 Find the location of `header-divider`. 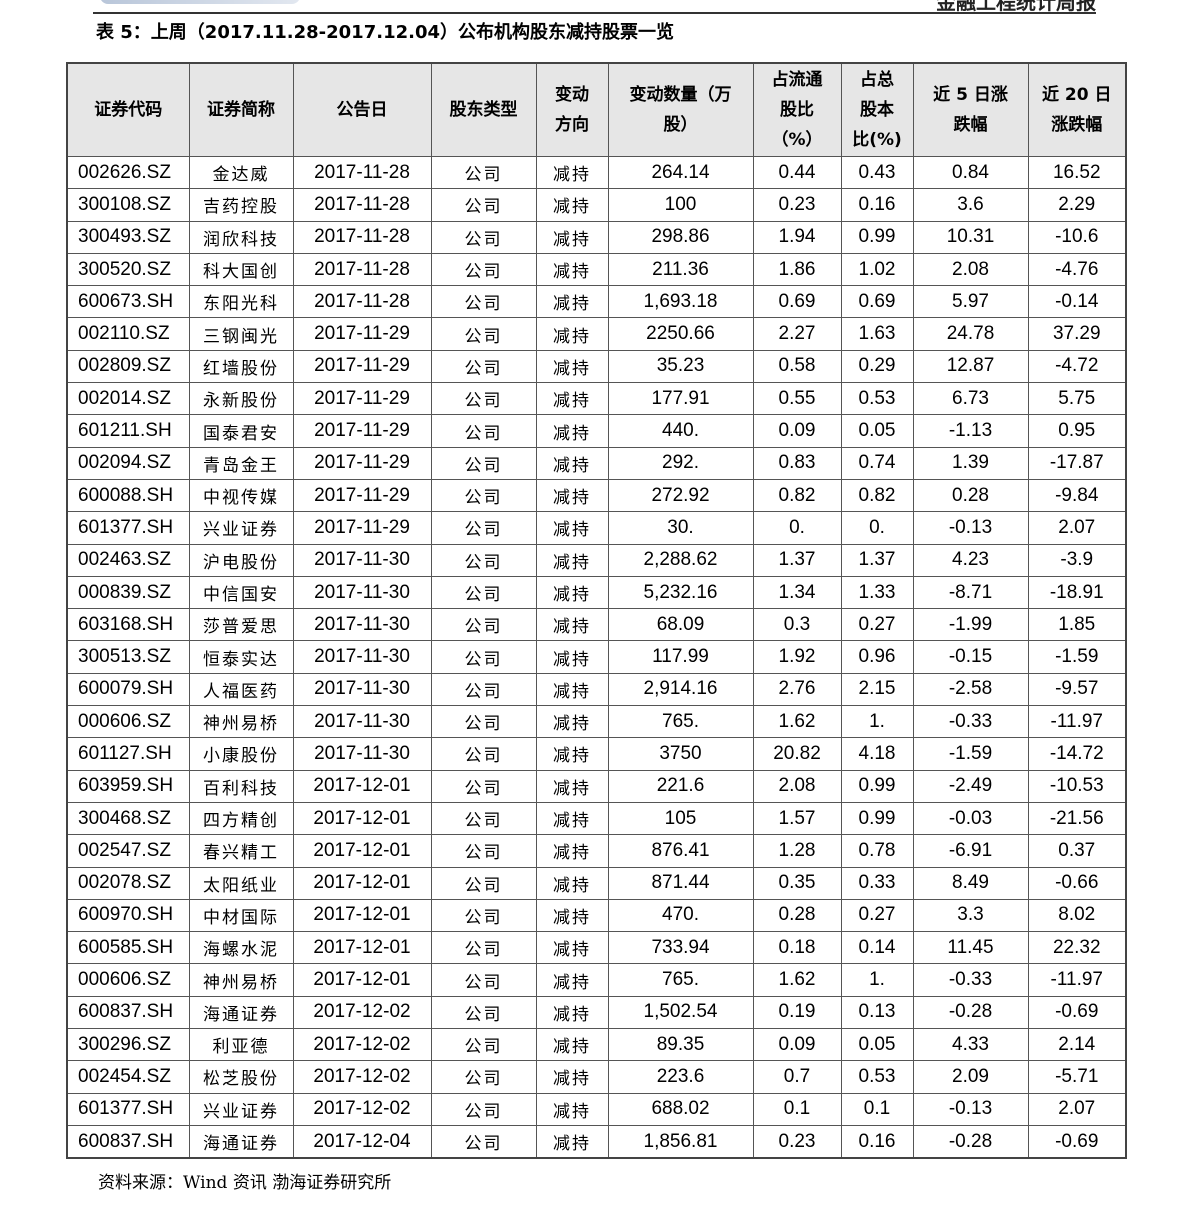

header-divider is located at coordinates (594, 13).